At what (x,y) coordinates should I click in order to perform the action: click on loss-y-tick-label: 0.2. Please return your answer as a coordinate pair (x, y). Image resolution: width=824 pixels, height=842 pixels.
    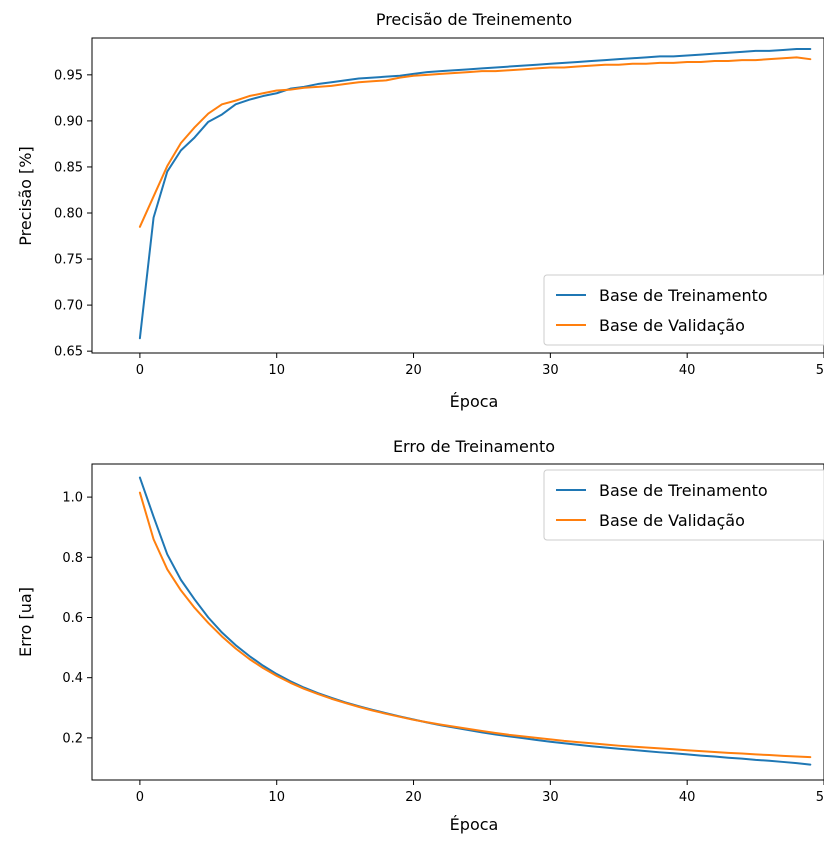
    Looking at the image, I should click on (72, 738).